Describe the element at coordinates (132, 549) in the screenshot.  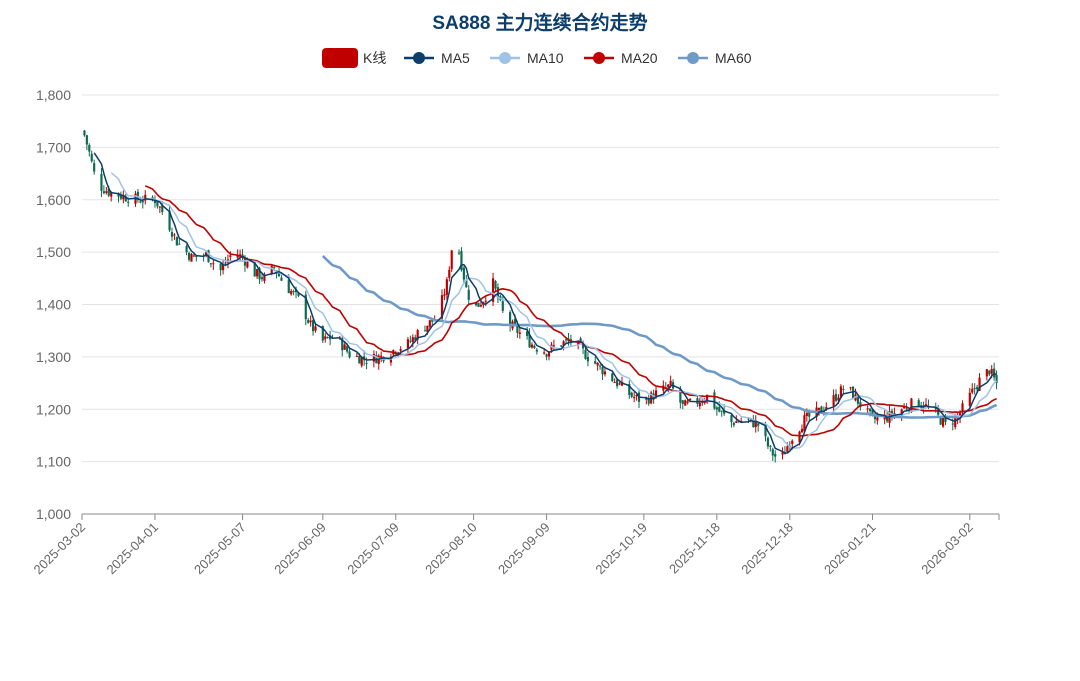
I see `x-tick-label: 2025-04-01` at that location.